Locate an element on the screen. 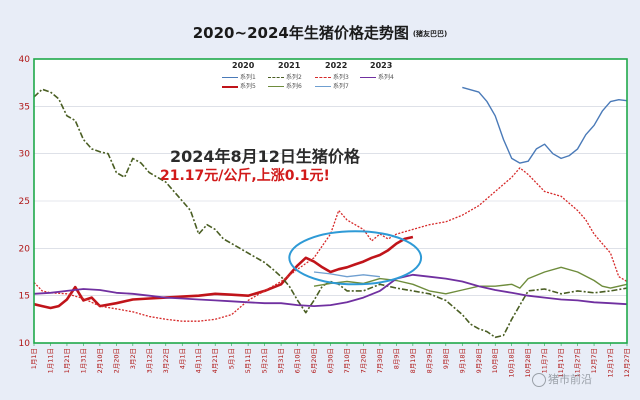  weibo-icon is located at coordinates (539, 380).